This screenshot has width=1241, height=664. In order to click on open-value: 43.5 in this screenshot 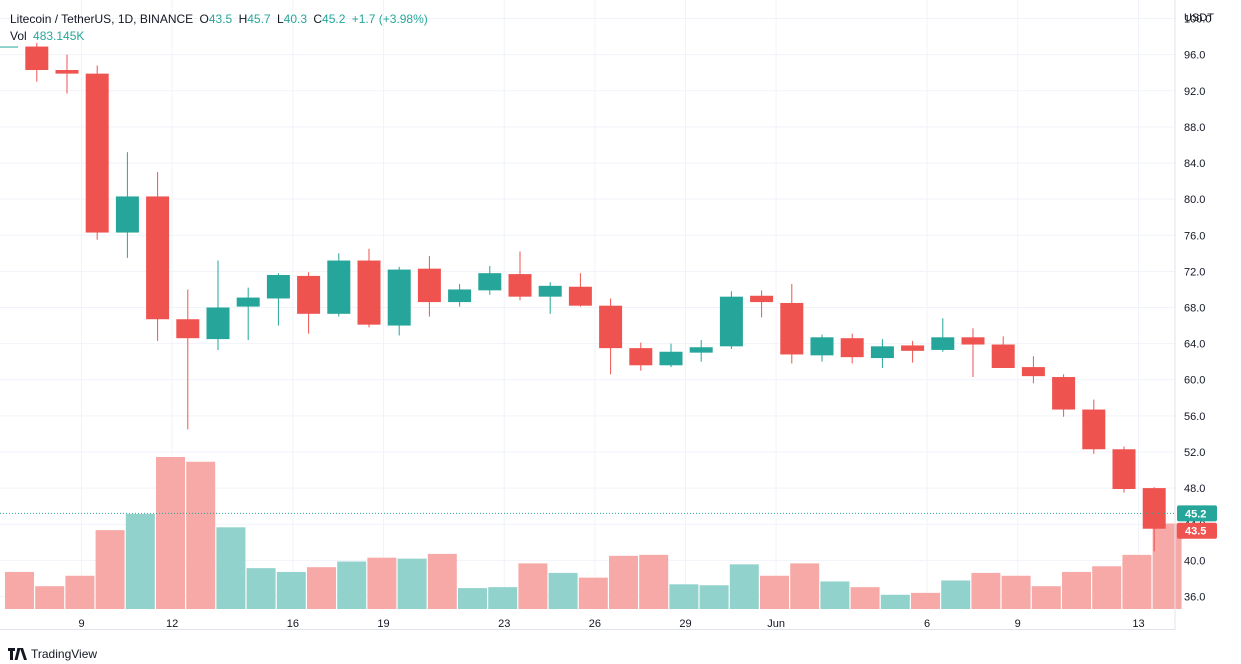, I will do `click(220, 19)`.